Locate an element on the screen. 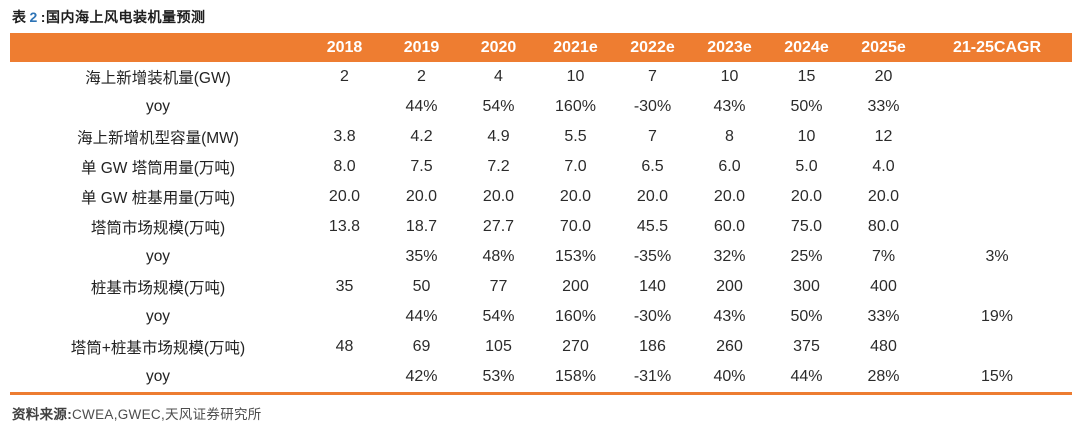 The width and height of the screenshot is (1080, 433). source-text: CWEA,GWEC,天风证券研究所 is located at coordinates (167, 414).